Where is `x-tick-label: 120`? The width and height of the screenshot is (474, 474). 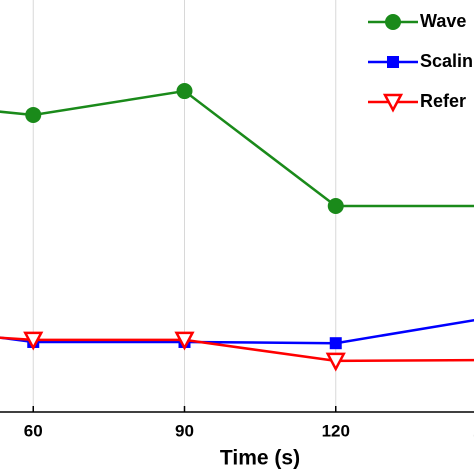 x-tick-label: 120 is located at coordinates (336, 430).